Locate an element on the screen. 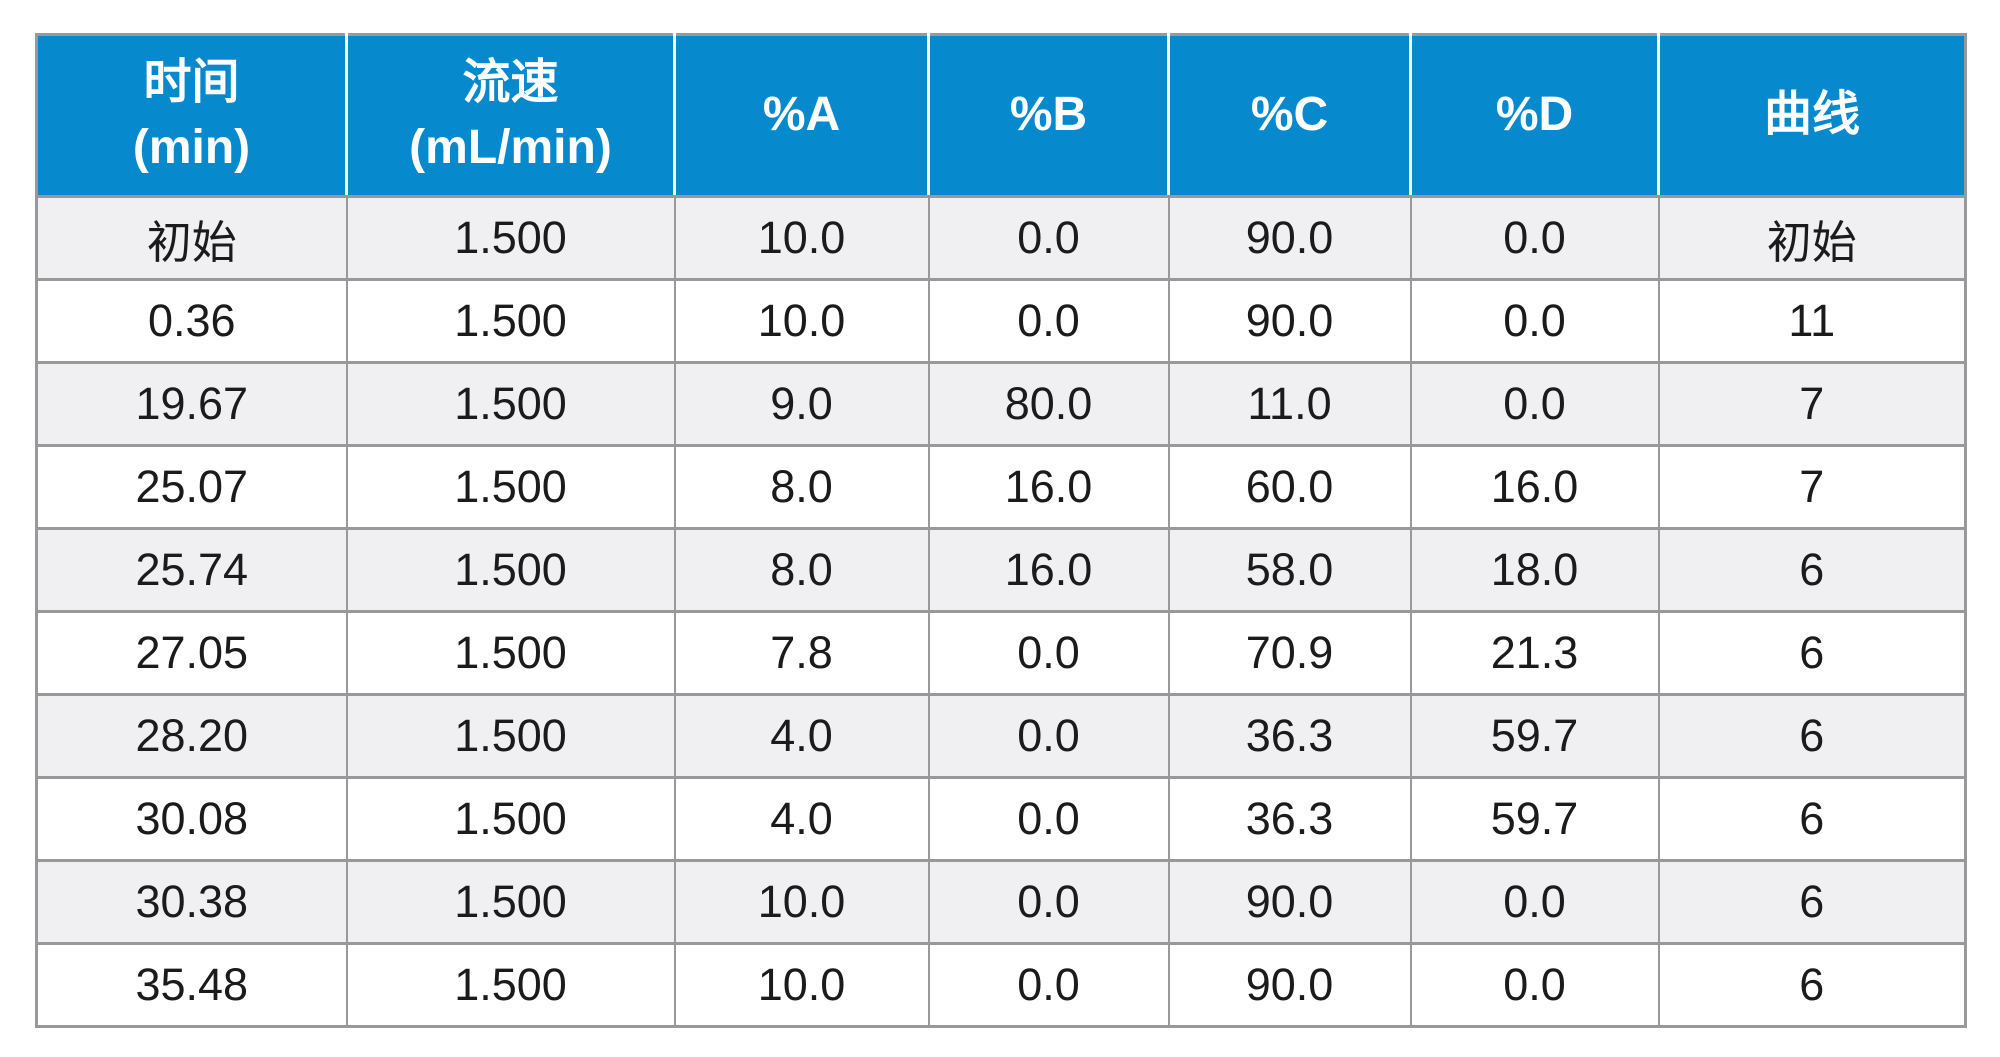 Image resolution: width=2000 pixels, height=1057 pixels. col-header-percent-b: %B is located at coordinates (1048, 116).